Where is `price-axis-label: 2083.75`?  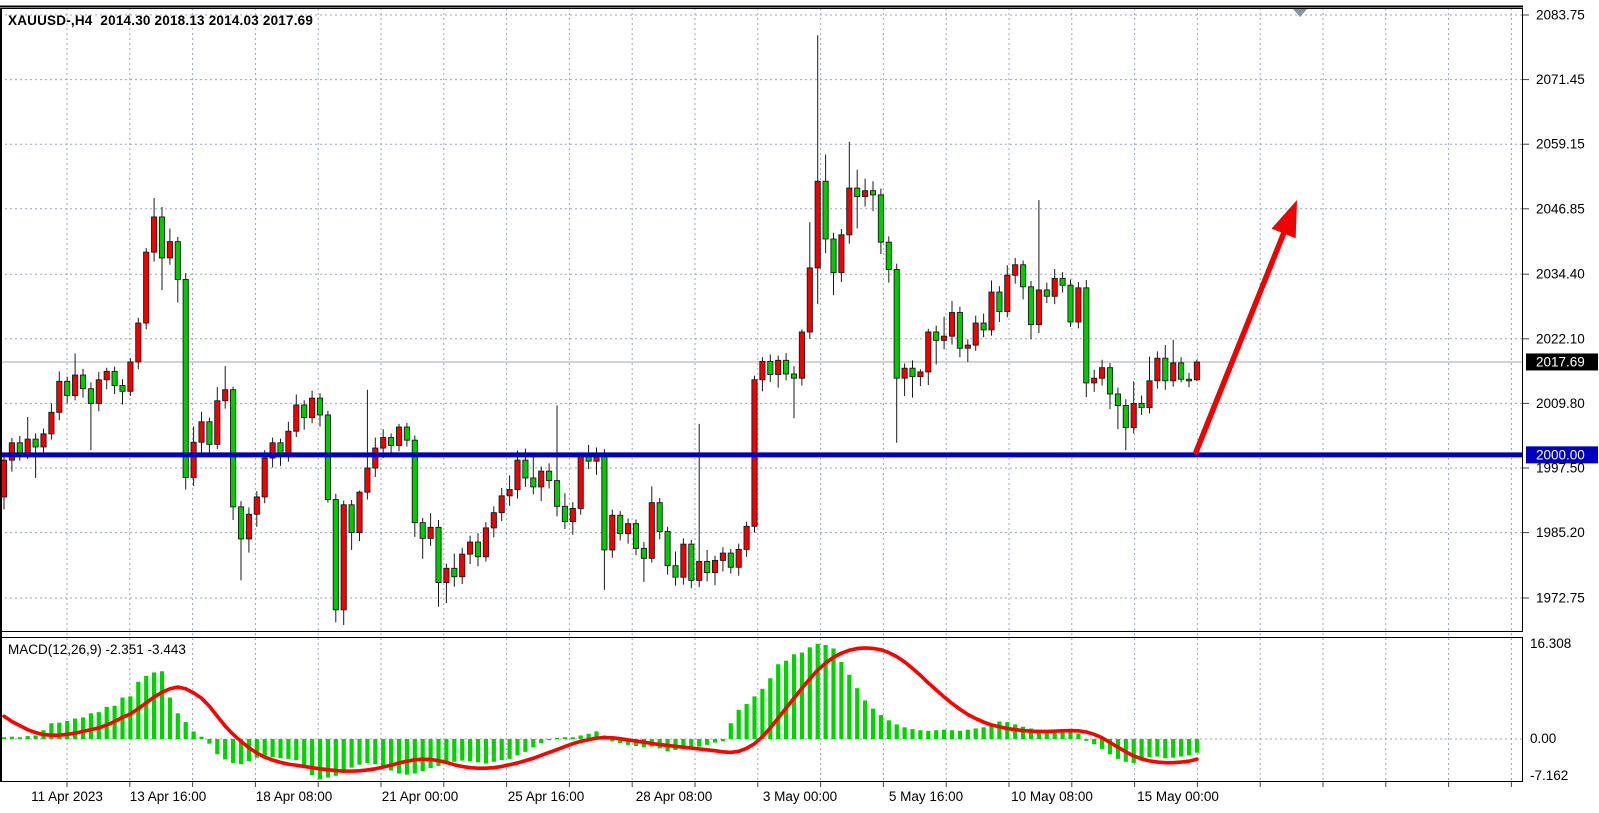
price-axis-label: 2083.75 is located at coordinates (1560, 15).